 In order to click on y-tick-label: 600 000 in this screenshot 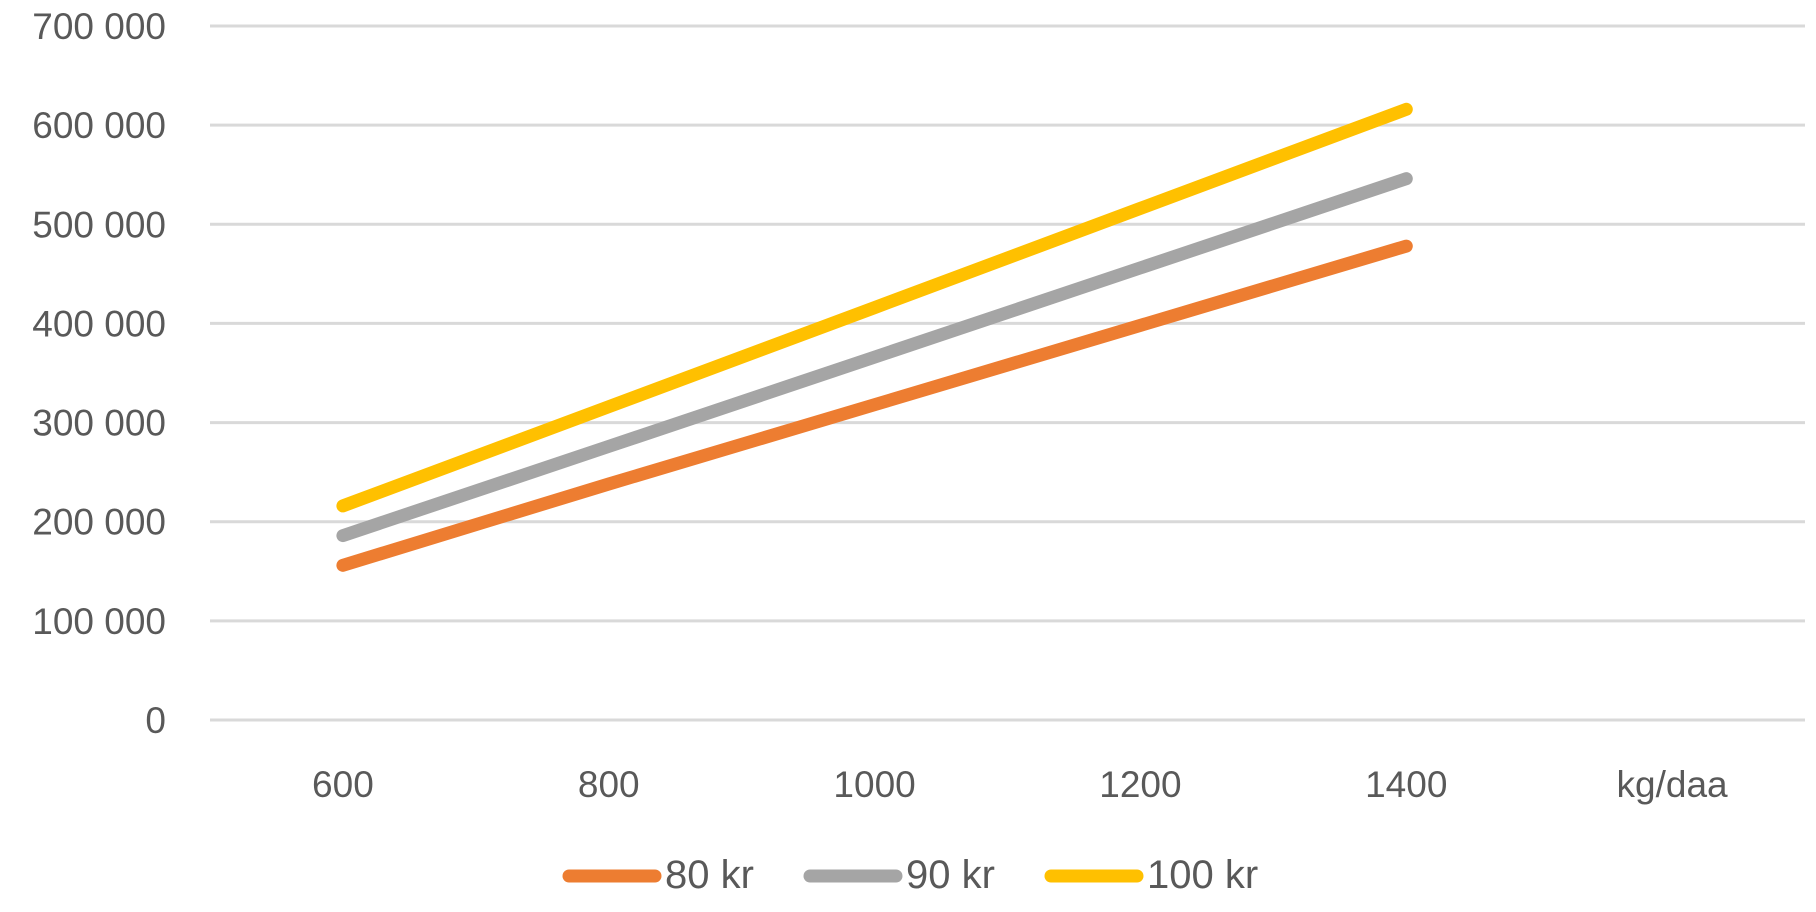, I will do `click(99, 125)`.